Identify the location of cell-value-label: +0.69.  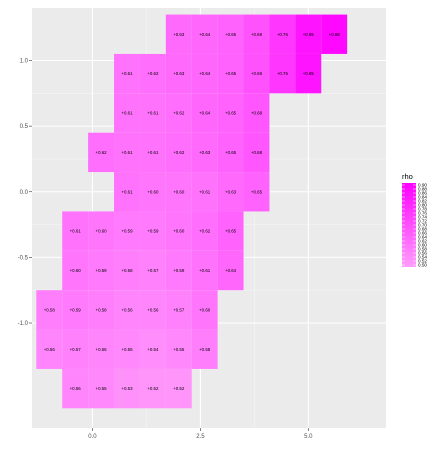
(257, 73).